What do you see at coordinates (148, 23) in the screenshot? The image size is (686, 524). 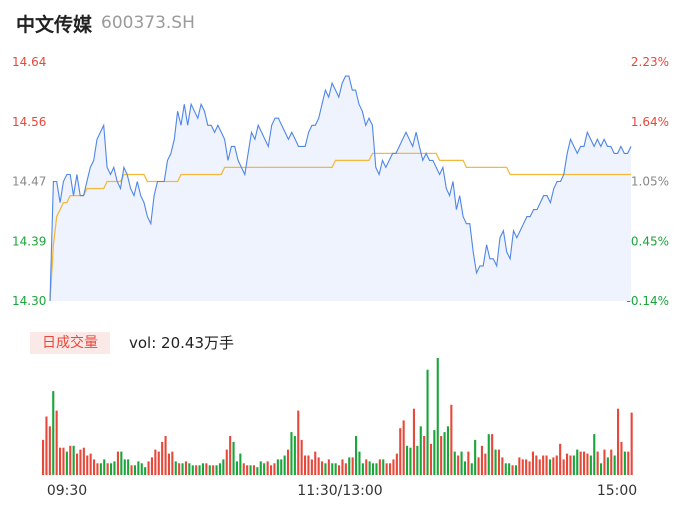 I see `stock-code: 600373.SH` at bounding box center [148, 23].